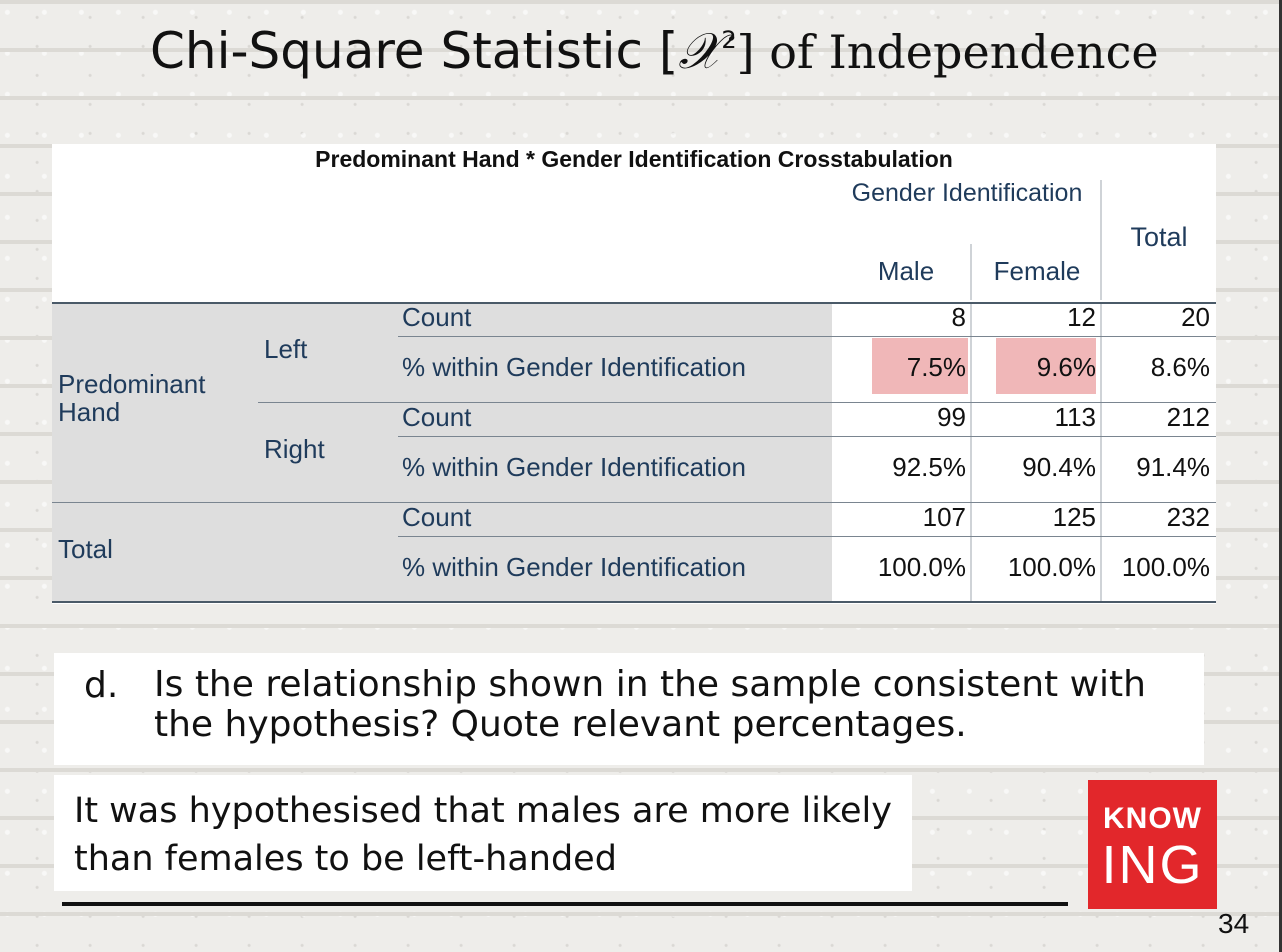 This screenshot has height=952, width=1282. I want to click on header-rule, so click(634, 303).